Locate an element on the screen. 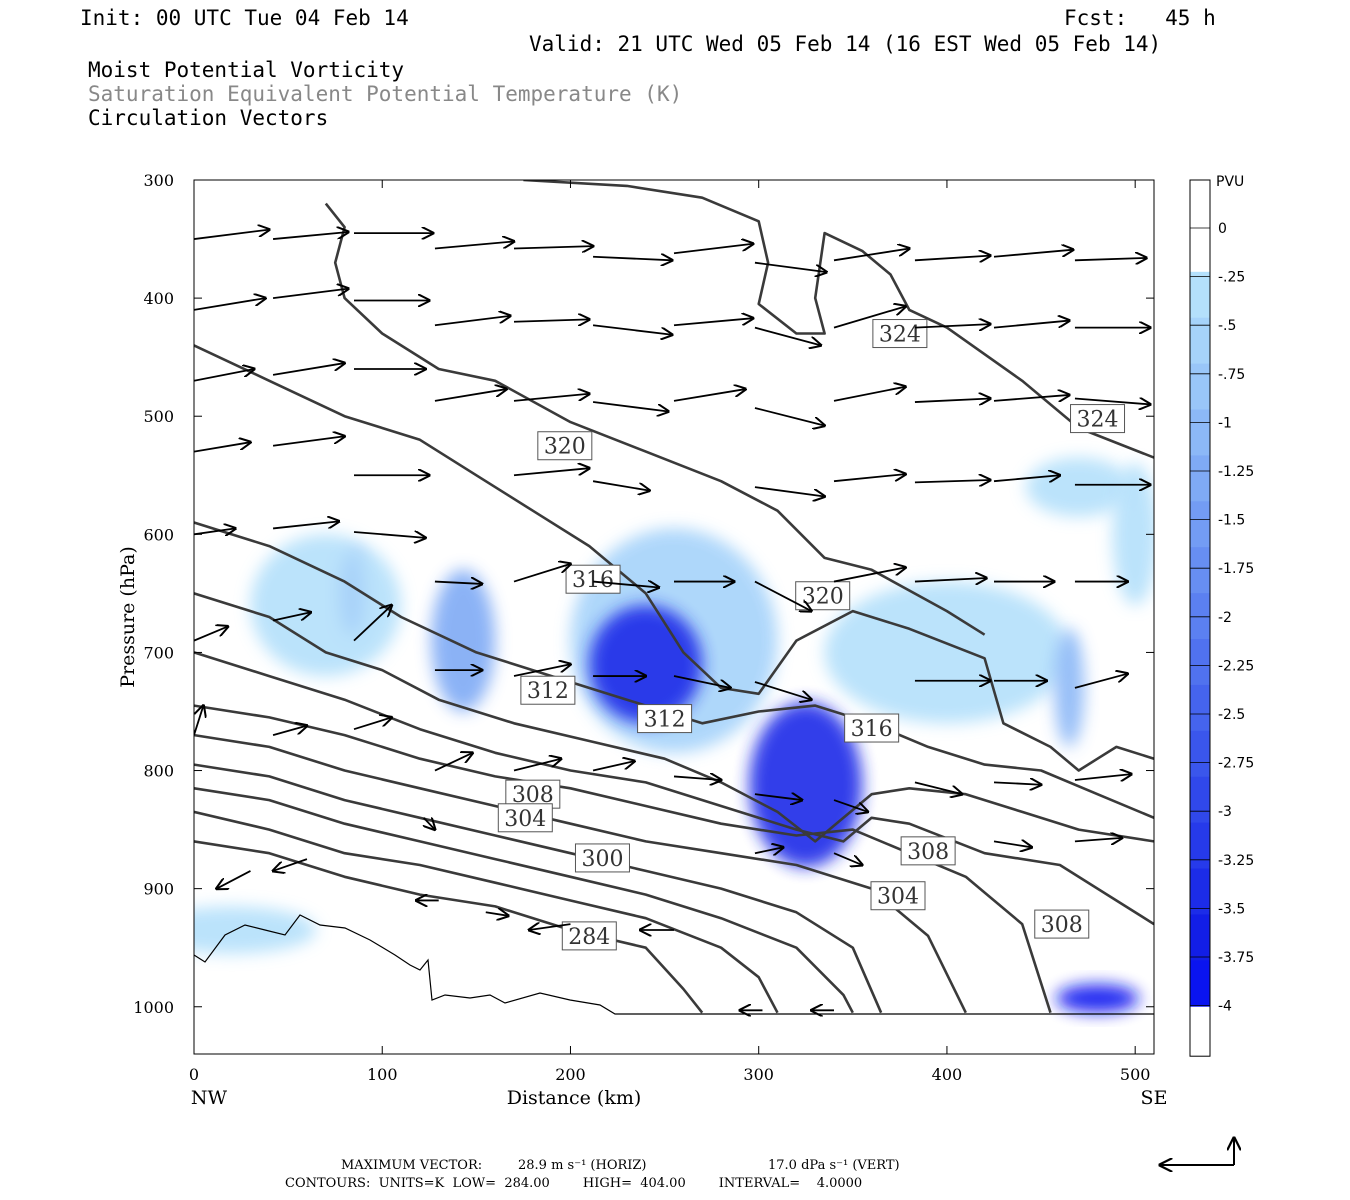 The image size is (1350, 1200). contour-label-11: 324 is located at coordinates (1098, 420).